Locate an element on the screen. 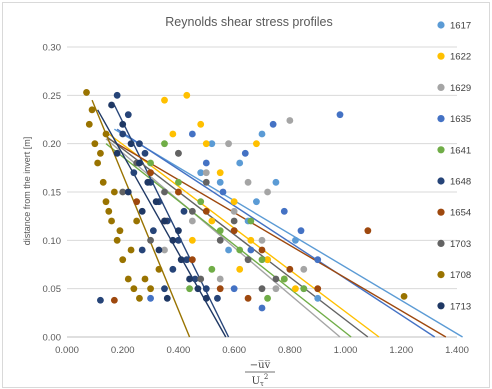  x-tick-label: 1.400 is located at coordinates (457, 350).